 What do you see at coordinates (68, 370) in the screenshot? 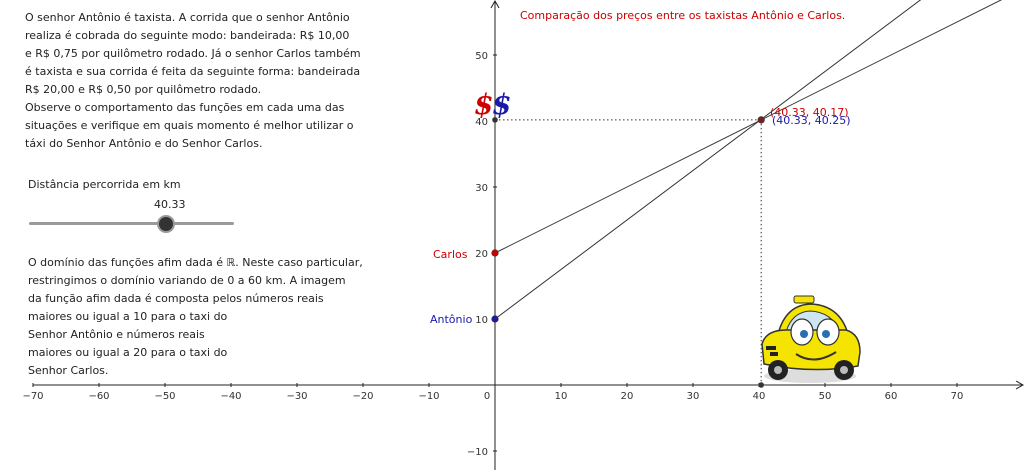
I see `domain-line: Senhor Carlos.` at bounding box center [68, 370].